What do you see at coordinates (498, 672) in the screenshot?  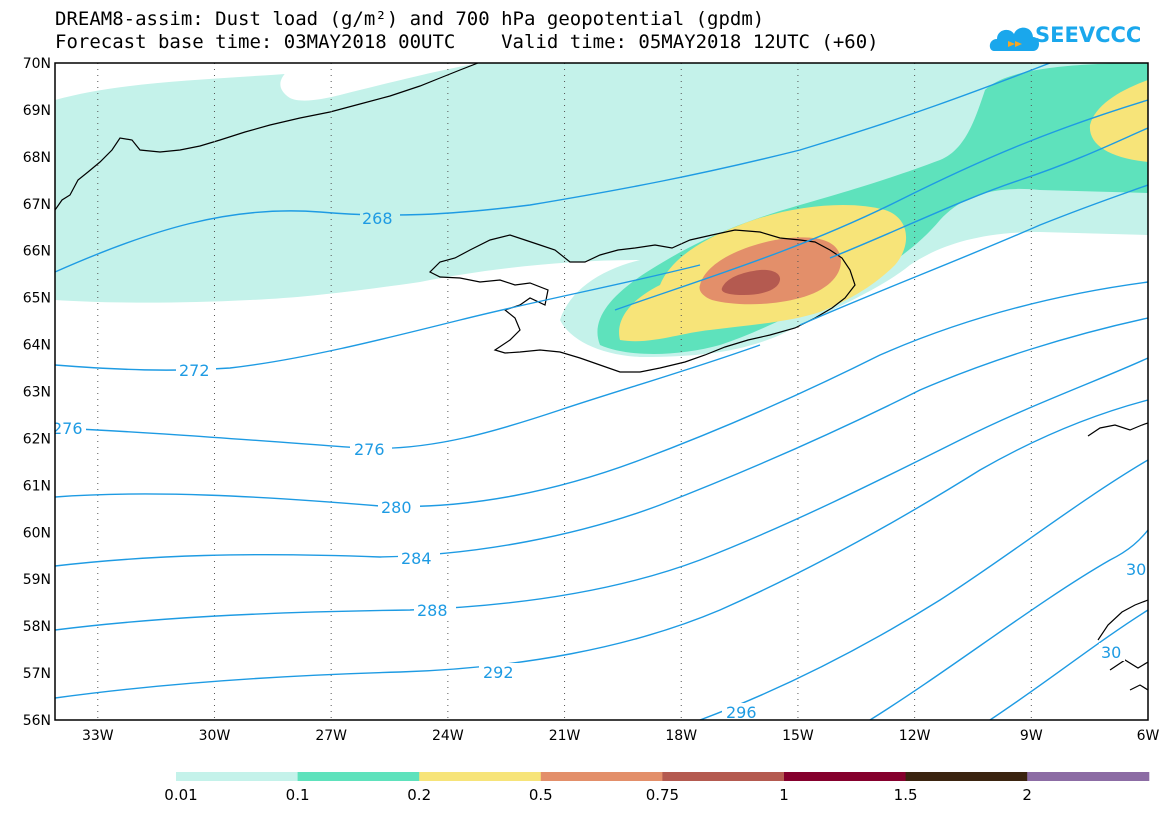 I see `contour-label: 292` at bounding box center [498, 672].